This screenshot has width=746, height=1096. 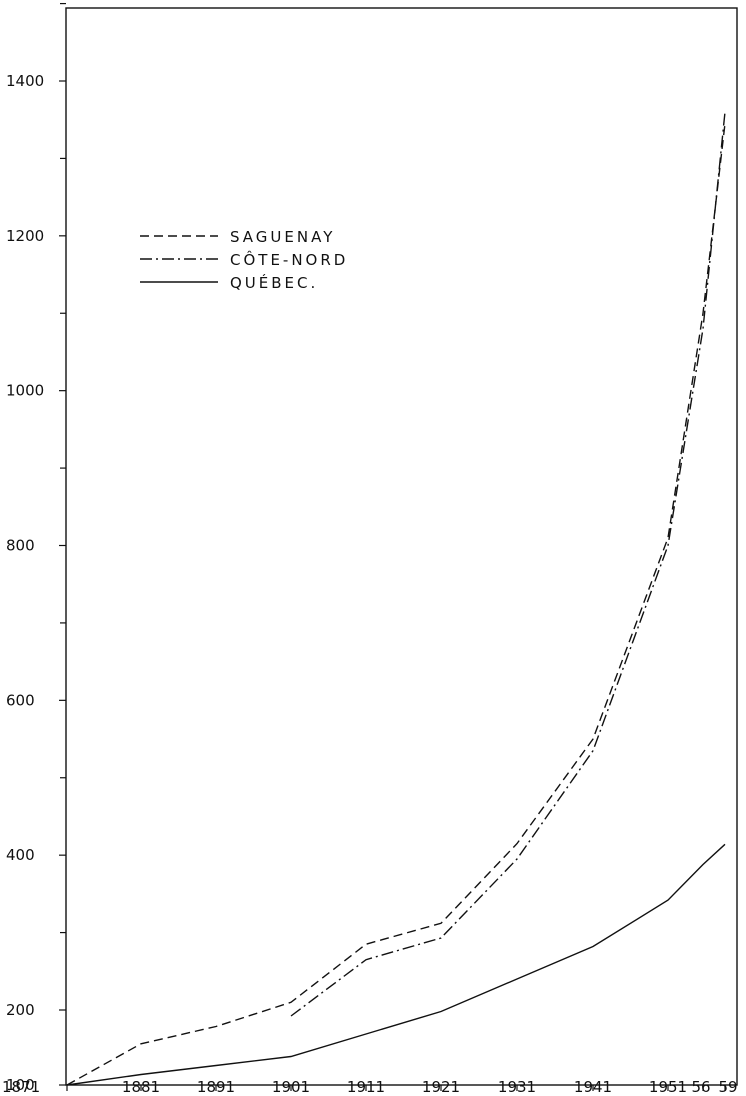 What do you see at coordinates (20, 546) in the screenshot?
I see `y-tick-label: 800` at bounding box center [20, 546].